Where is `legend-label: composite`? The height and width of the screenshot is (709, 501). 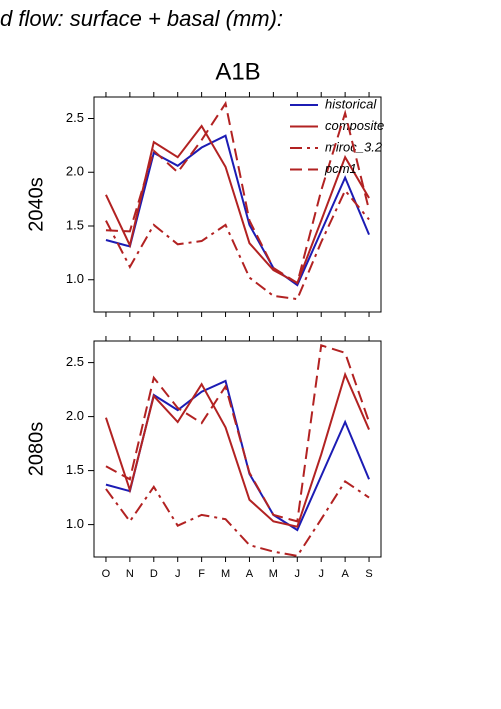
legend-label: composite is located at coordinates (354, 125).